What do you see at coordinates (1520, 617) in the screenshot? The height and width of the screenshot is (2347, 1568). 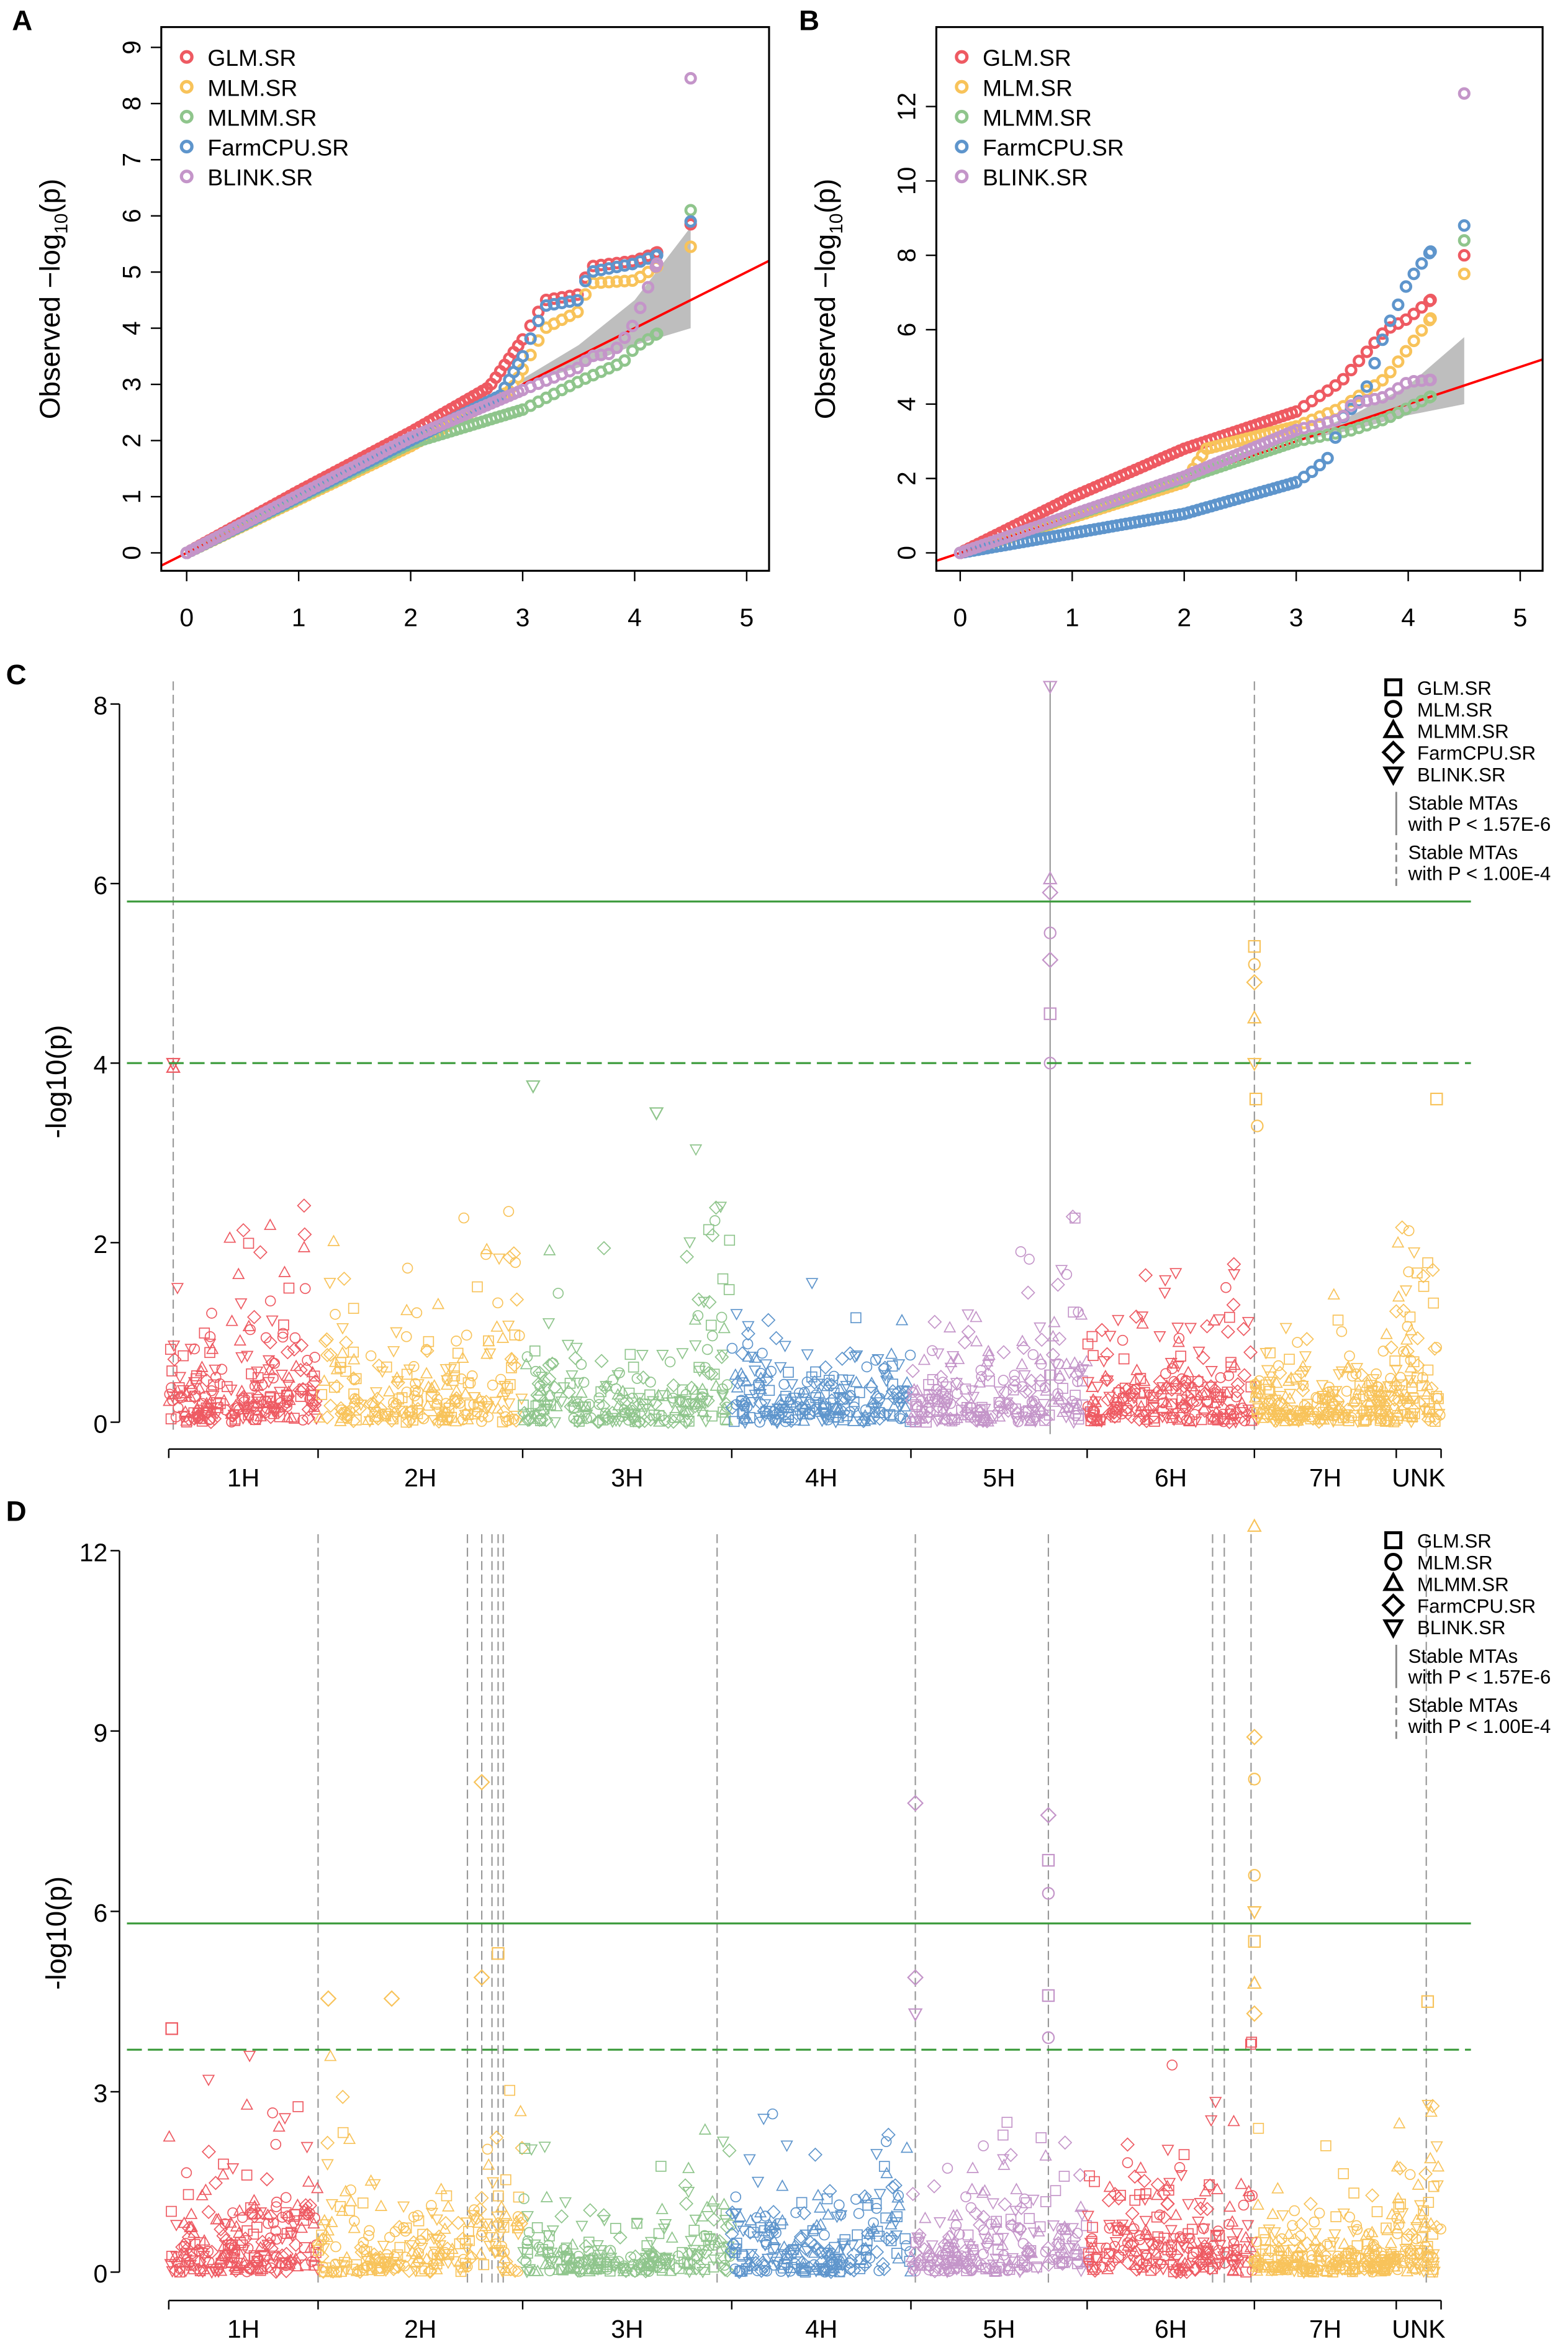 I see `x-tick-label: 5` at bounding box center [1520, 617].